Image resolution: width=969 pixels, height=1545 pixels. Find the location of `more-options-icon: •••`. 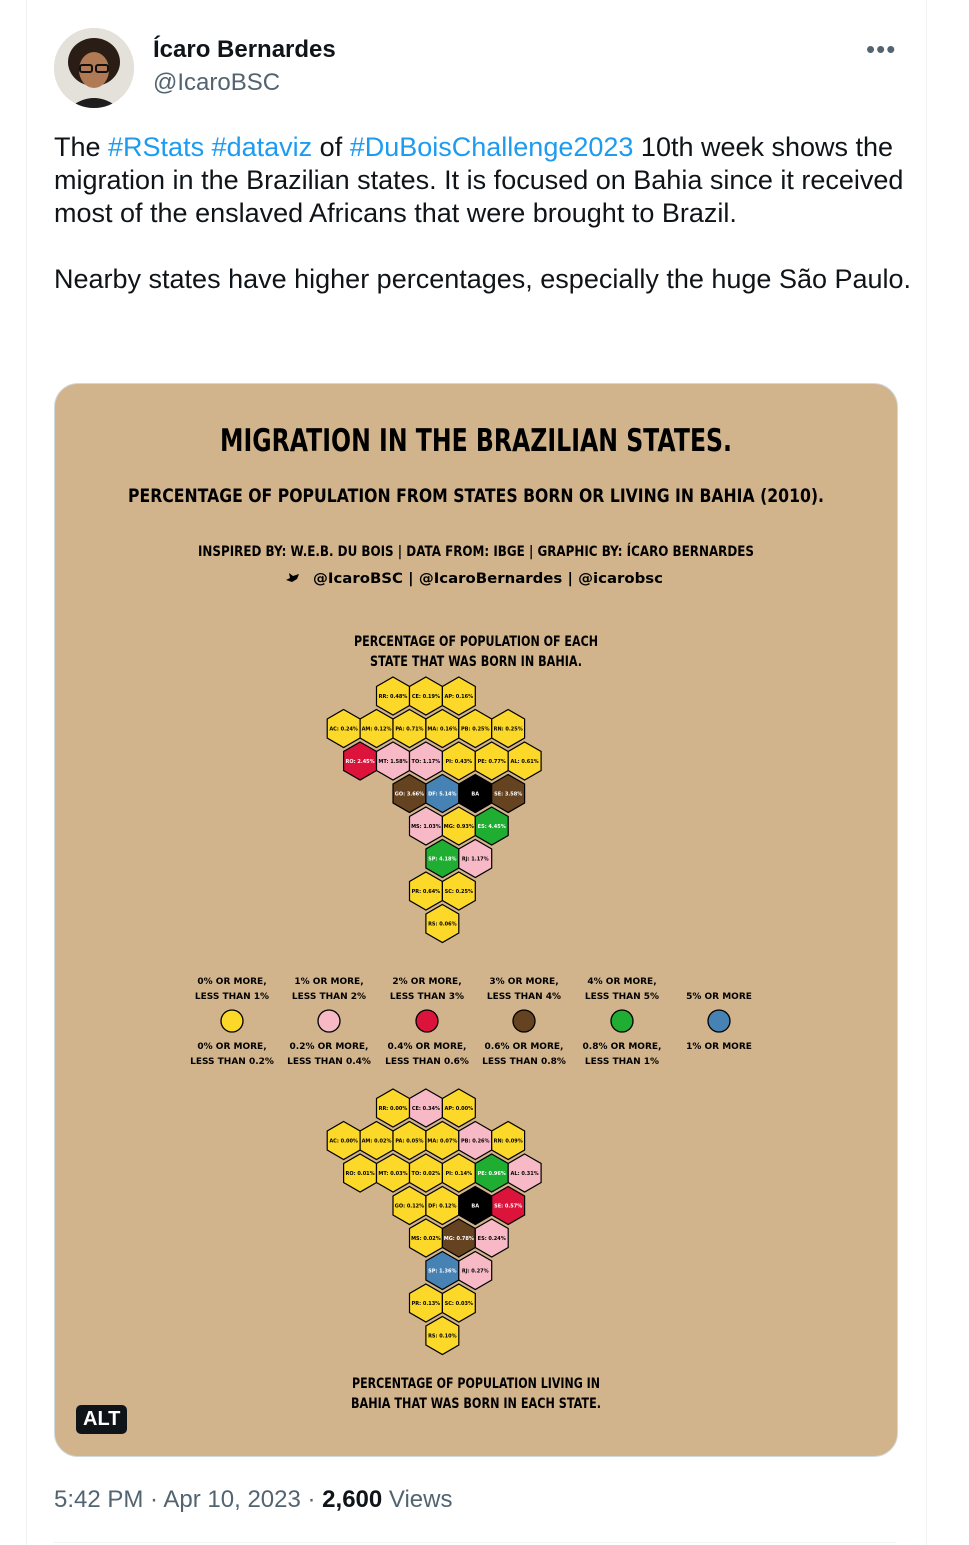

more-options-icon: ••• is located at coordinates (881, 49).